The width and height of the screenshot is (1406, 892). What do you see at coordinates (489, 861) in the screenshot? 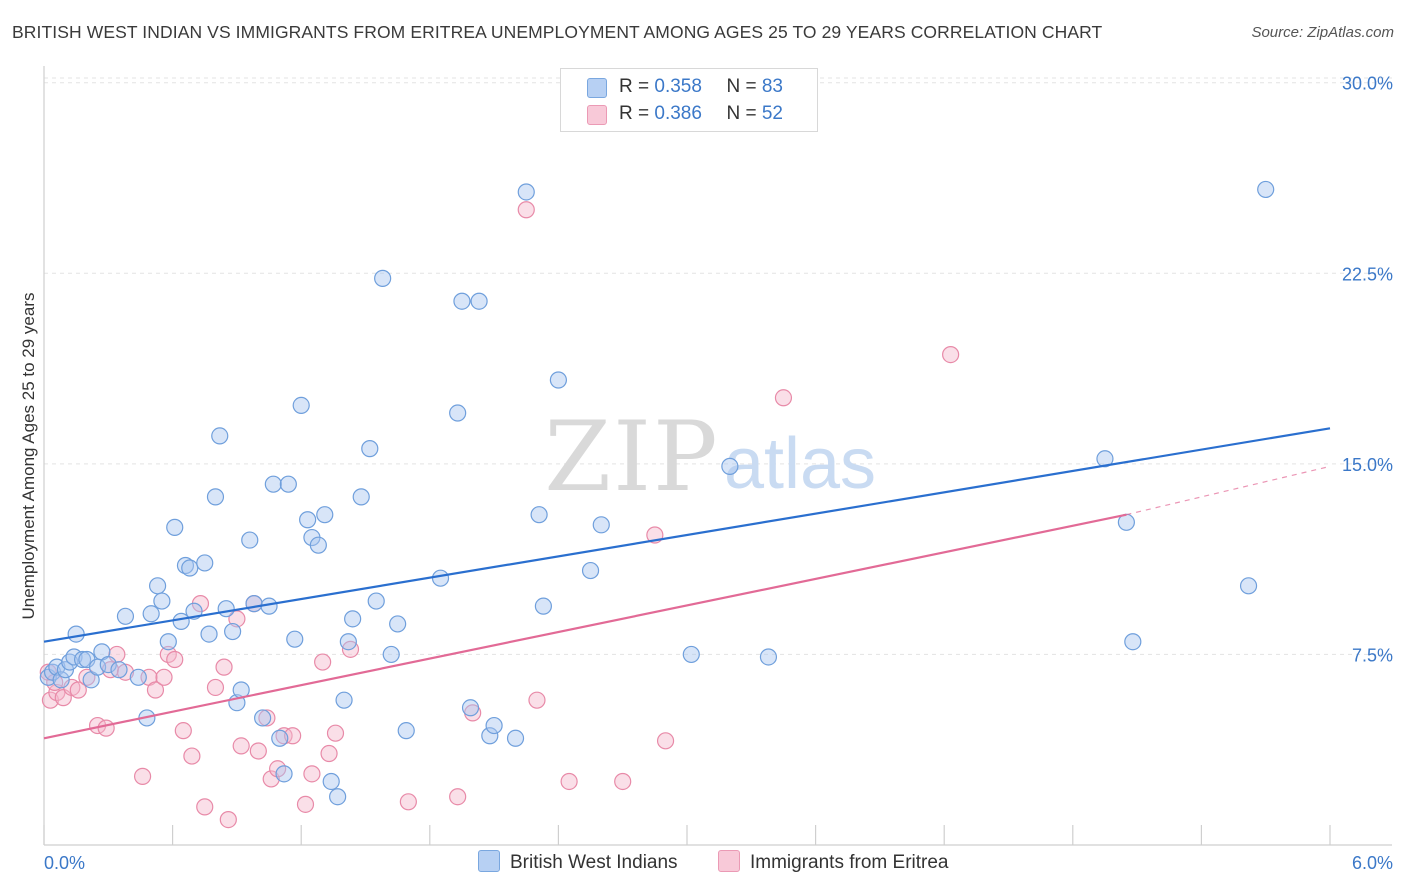
I see `bottom-swatch-blue` at bounding box center [489, 861].